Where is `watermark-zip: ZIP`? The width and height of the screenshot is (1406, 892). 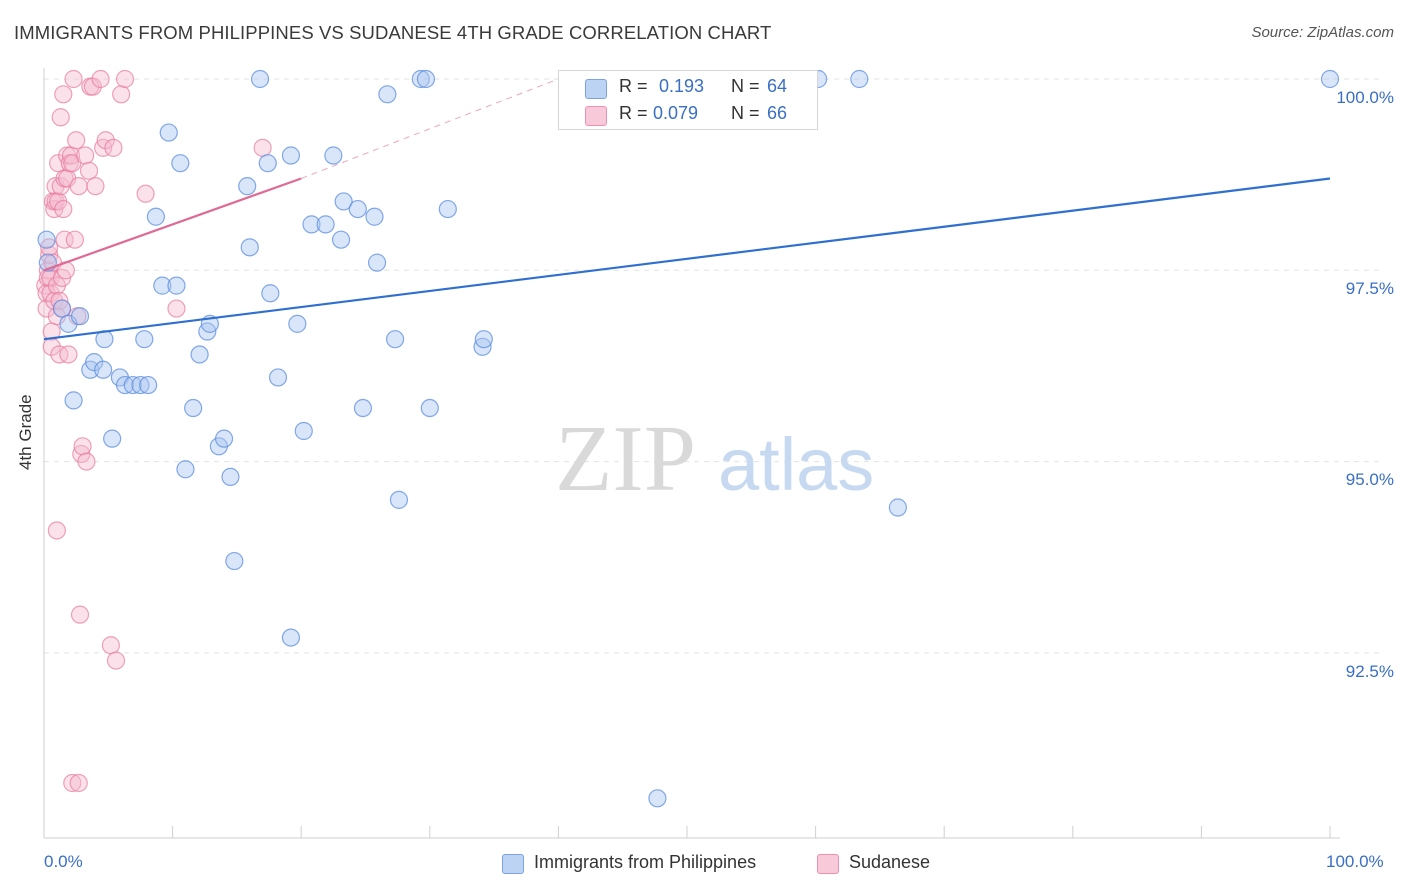
watermark-zip: ZIP is located at coordinates (625, 459).